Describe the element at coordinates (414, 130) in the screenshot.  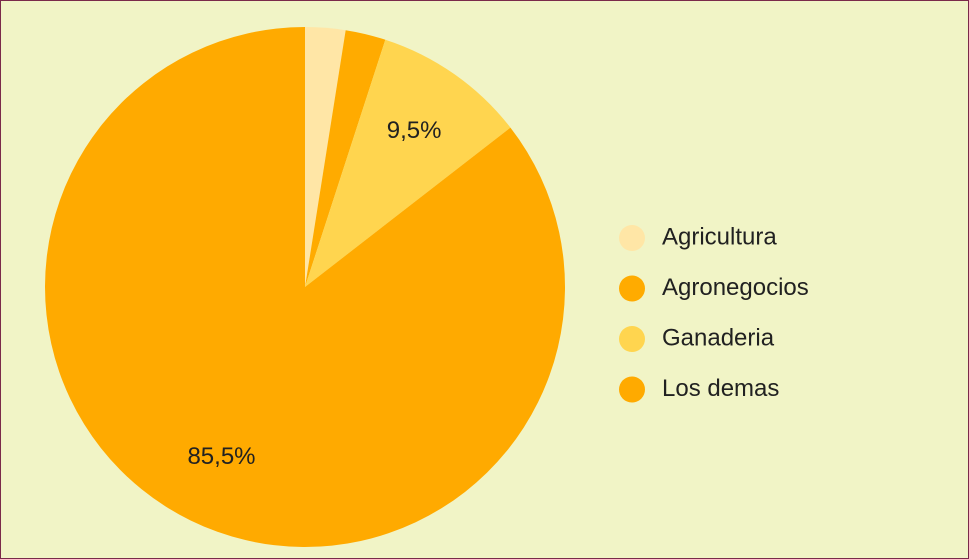
I see `data-label: 9,5%` at that location.